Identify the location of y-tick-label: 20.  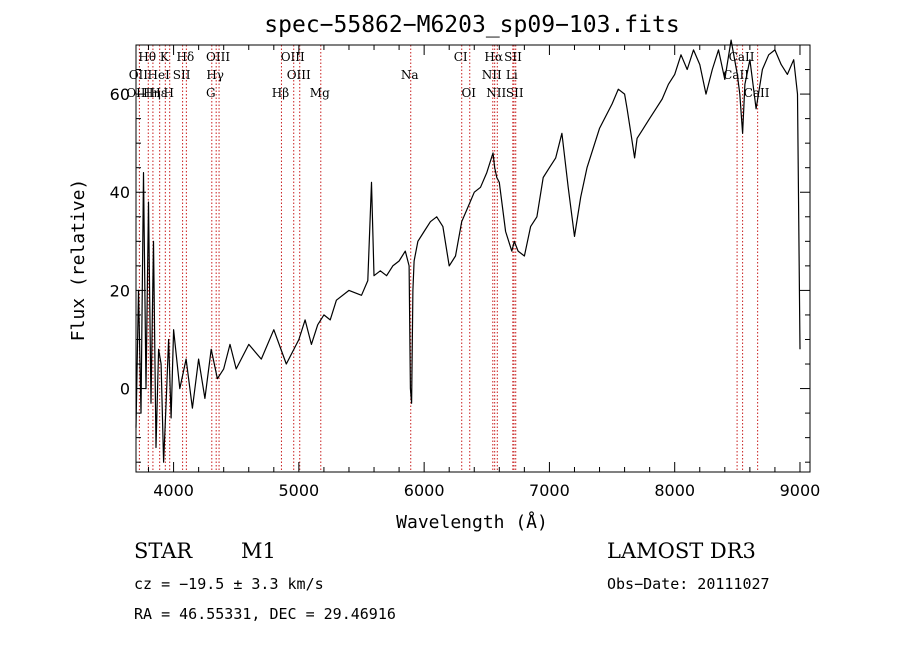
(120, 290).